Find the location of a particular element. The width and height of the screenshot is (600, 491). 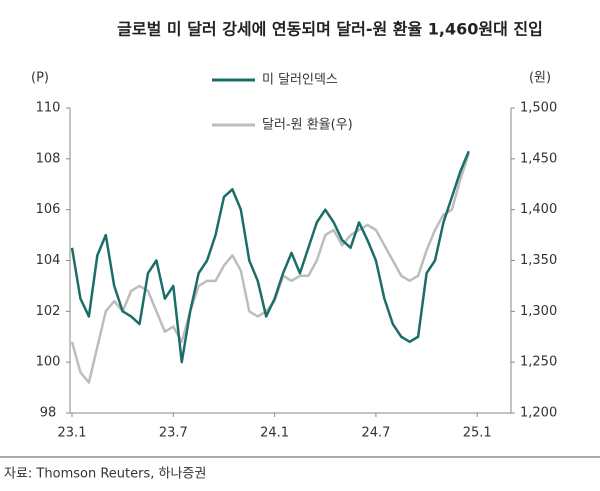

y2-tick-label: 1,500 is located at coordinates (538, 108).